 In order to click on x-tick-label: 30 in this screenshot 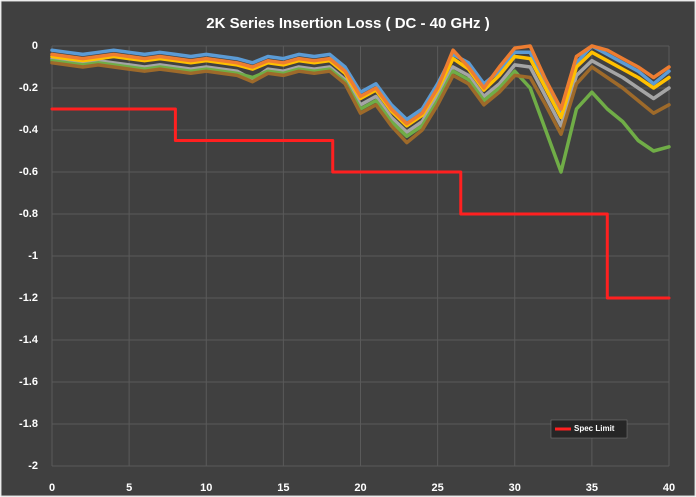, I will do `click(515, 488)`.